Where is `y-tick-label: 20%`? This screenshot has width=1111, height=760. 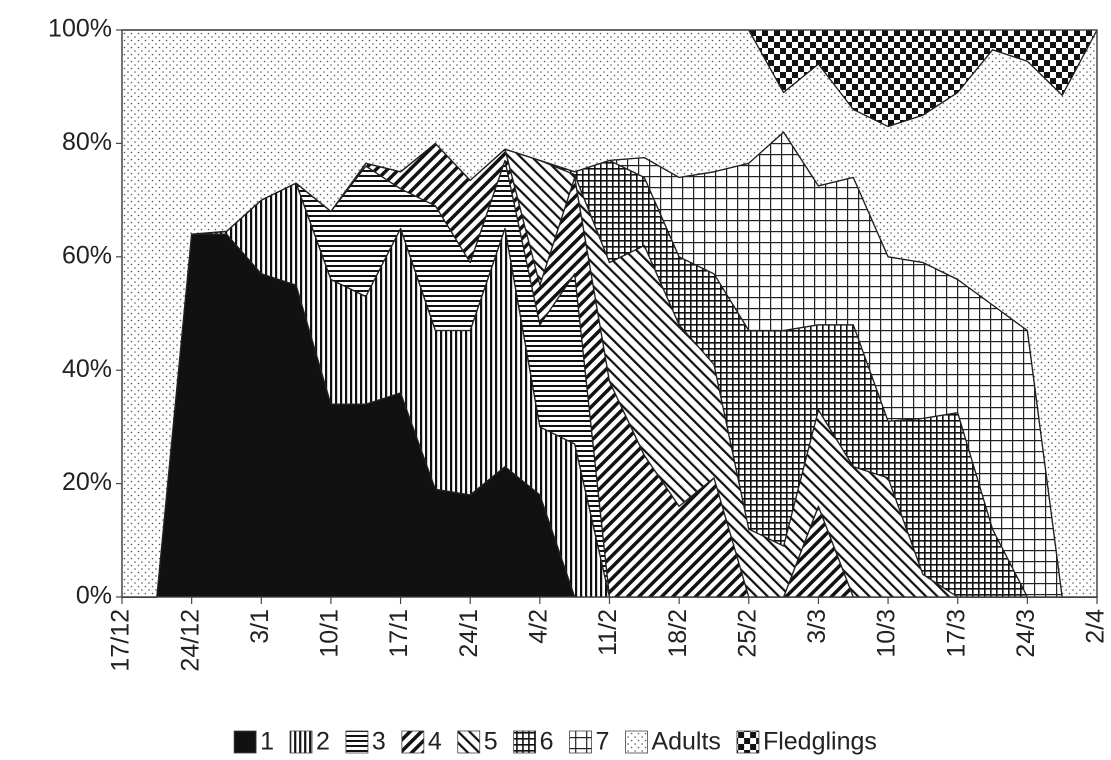
y-tick-label: 20% is located at coordinates (87, 482).